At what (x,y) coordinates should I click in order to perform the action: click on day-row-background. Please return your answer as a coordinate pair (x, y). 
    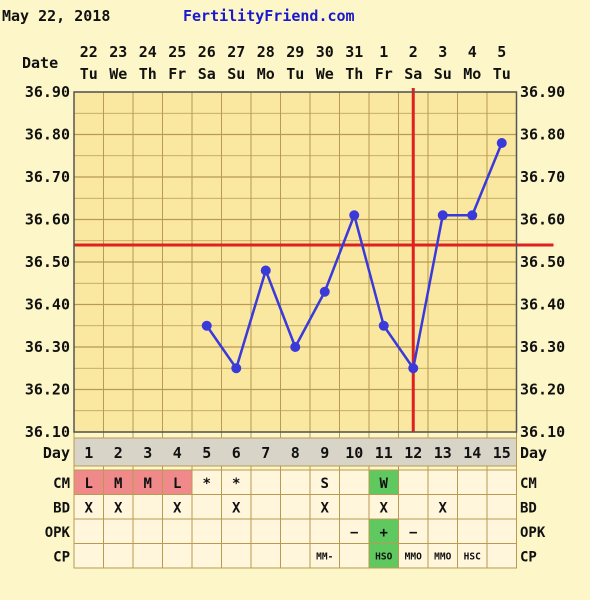
    Looking at the image, I should click on (295, 452).